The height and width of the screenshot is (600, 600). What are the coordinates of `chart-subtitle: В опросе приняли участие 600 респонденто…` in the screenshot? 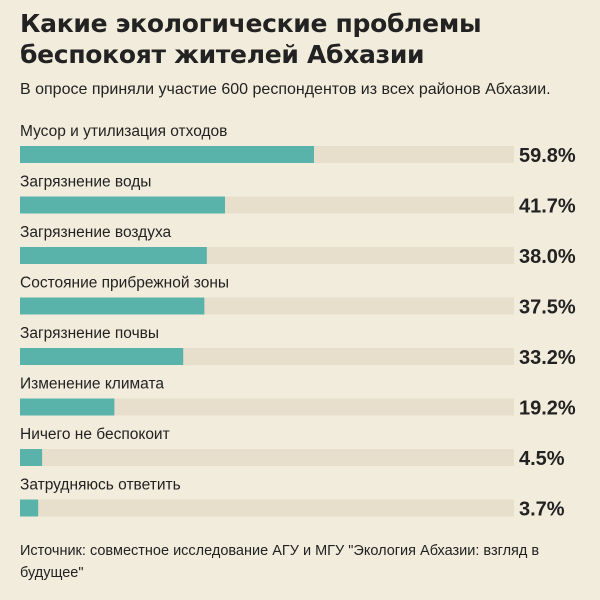 It's located at (285, 89).